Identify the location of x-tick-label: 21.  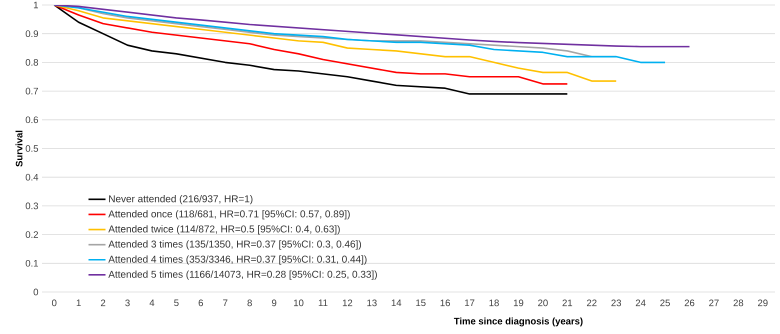
(567, 303).